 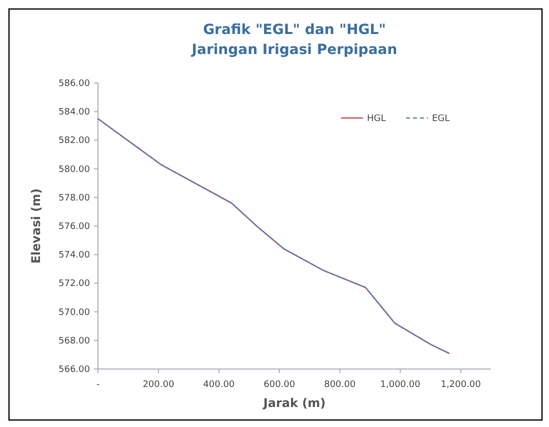 I want to click on y-tick-label: 572.00, so click(x=74, y=284).